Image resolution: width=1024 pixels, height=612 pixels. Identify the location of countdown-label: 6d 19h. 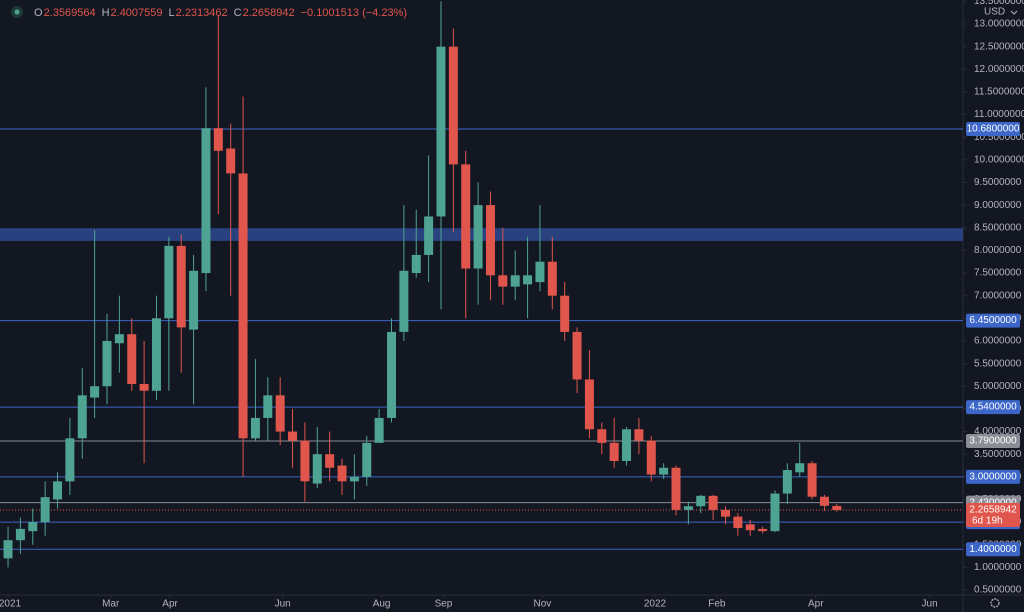
(987, 521).